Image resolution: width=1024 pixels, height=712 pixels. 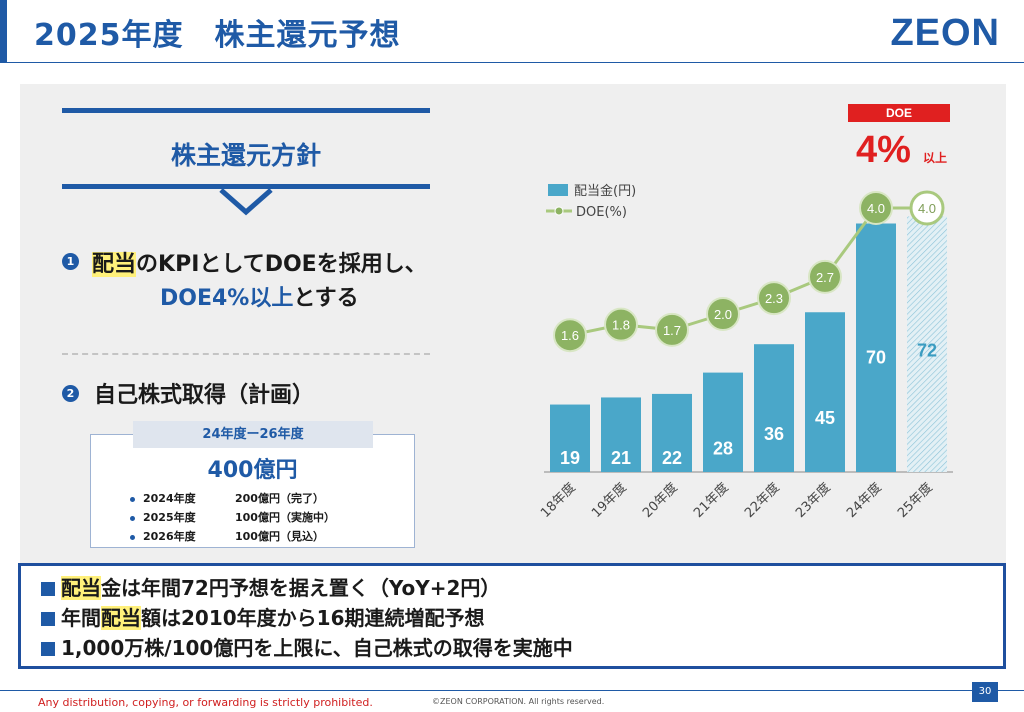 I want to click on summary-item-3: 1,000万株/100億円を上限に、自己株式の取得を実施中, so click(x=307, y=646).